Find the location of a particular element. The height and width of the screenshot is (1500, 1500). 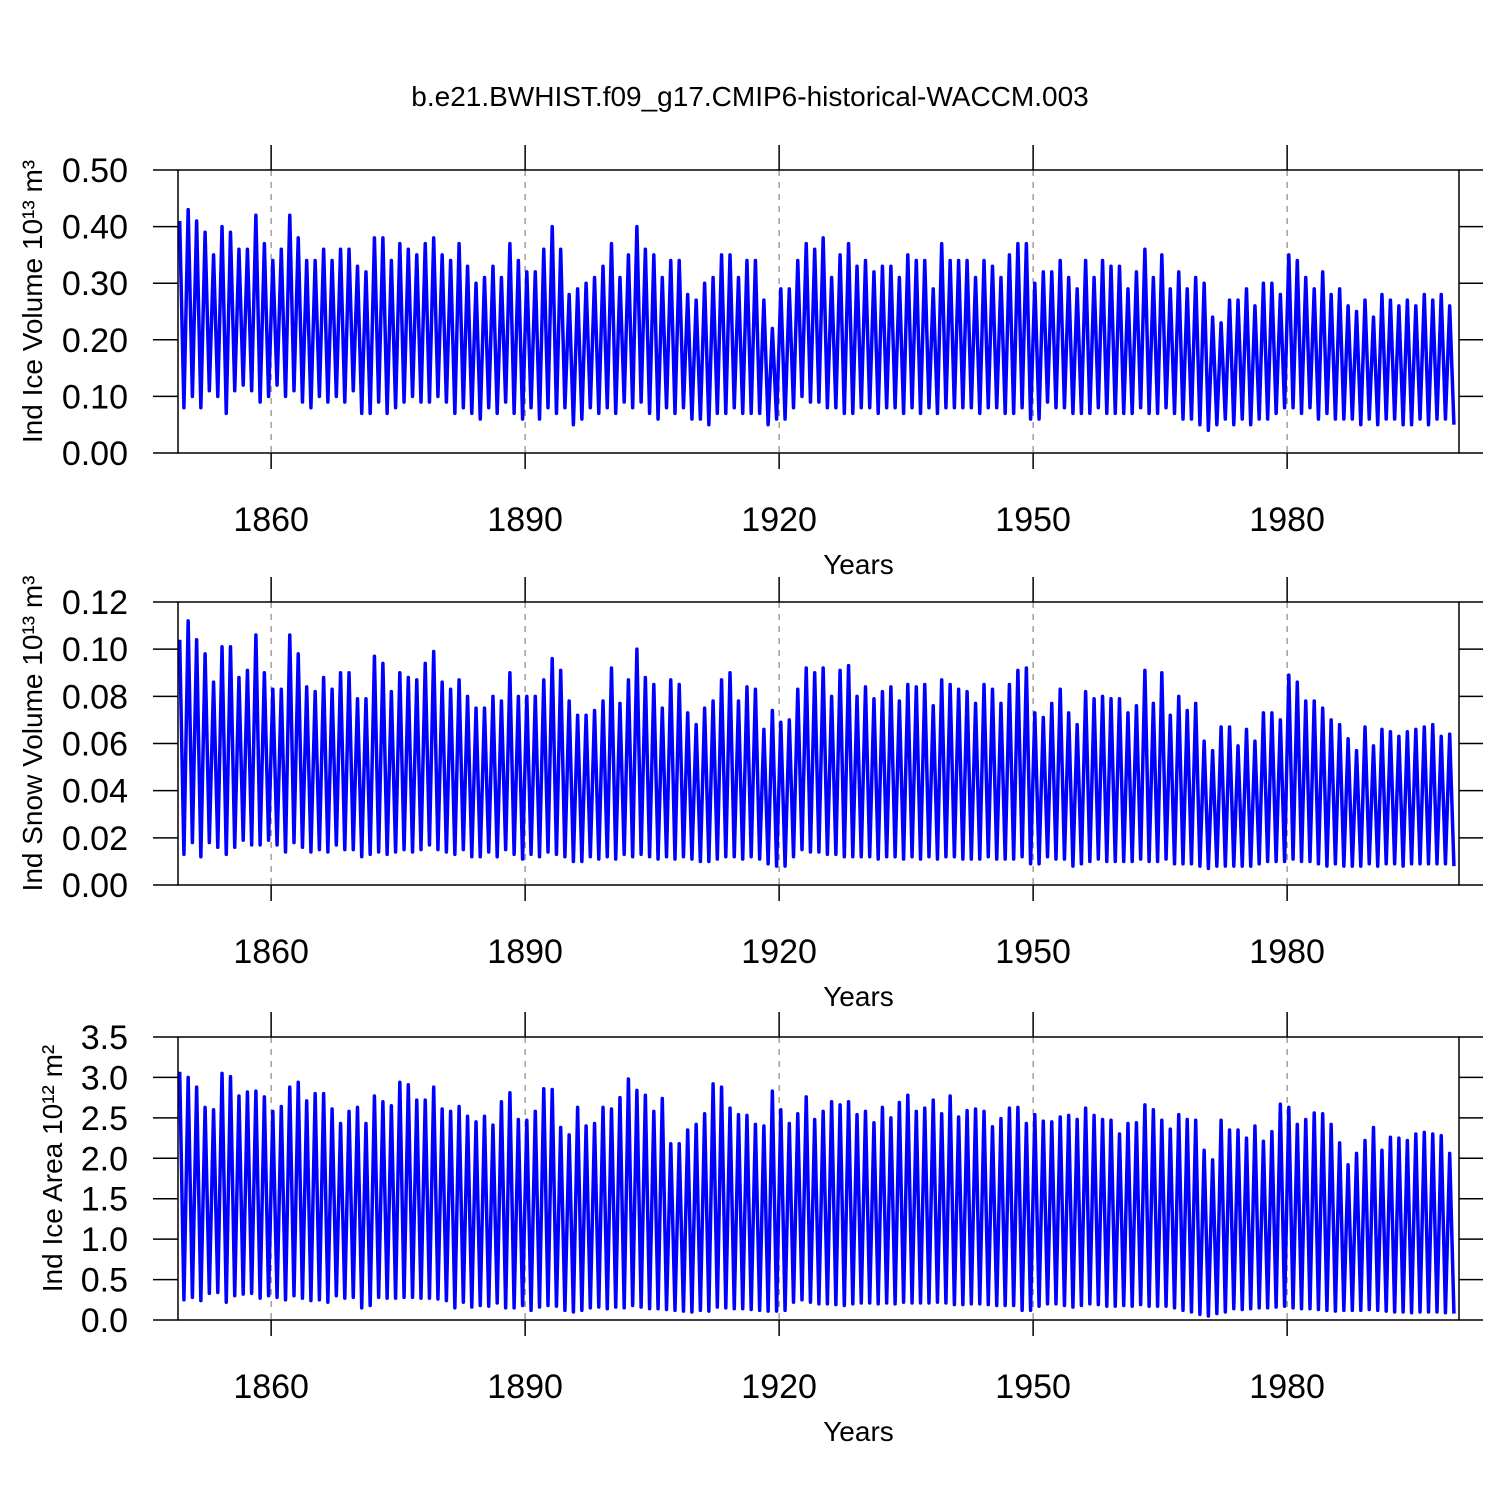

y-tick-label: 0.12 is located at coordinates (95, 603).